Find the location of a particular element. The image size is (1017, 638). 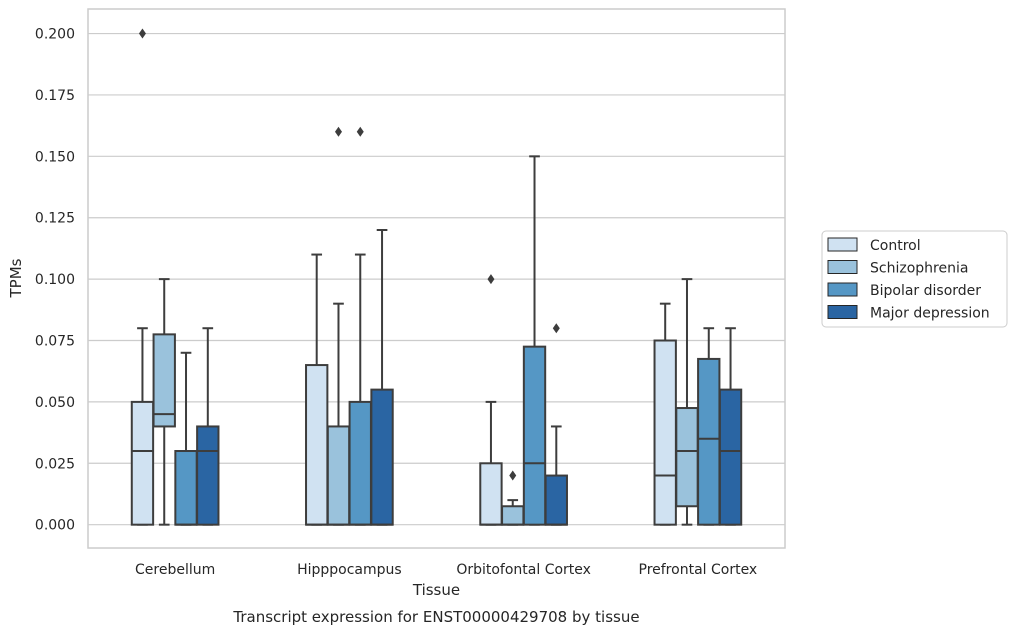

legend-label: Major depression is located at coordinates (930, 314).